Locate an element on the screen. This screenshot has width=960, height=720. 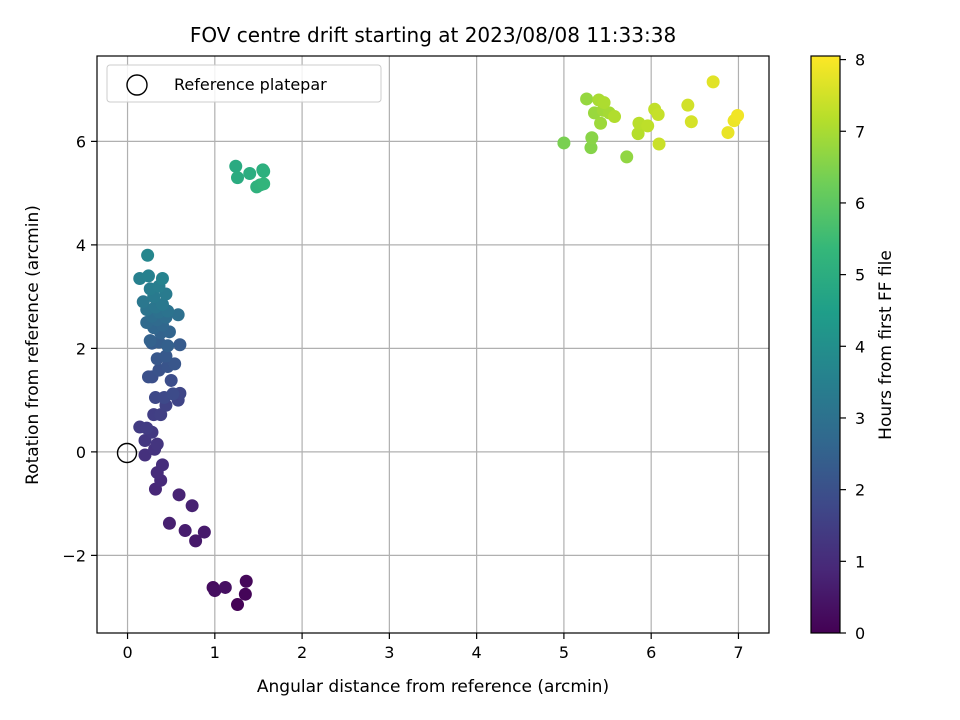
y-tick-label: −2 is located at coordinates (74, 555).